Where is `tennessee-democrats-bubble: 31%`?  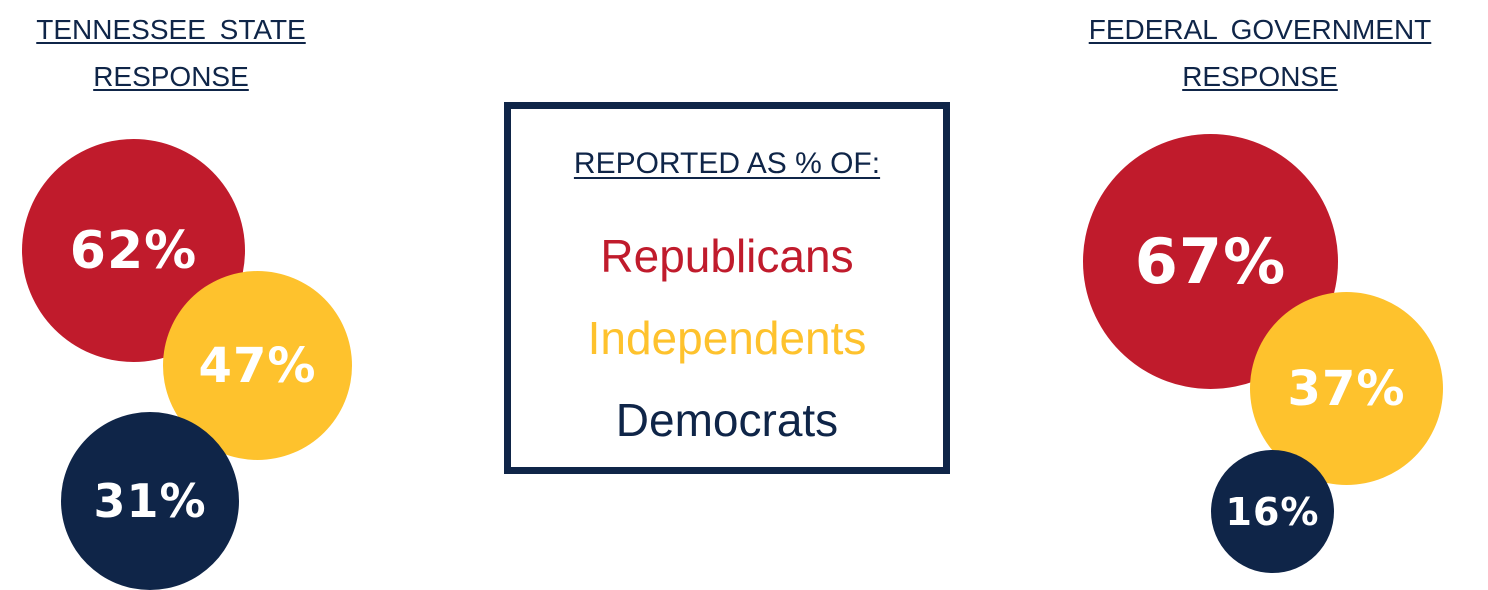
tennessee-democrats-bubble: 31% is located at coordinates (150, 501).